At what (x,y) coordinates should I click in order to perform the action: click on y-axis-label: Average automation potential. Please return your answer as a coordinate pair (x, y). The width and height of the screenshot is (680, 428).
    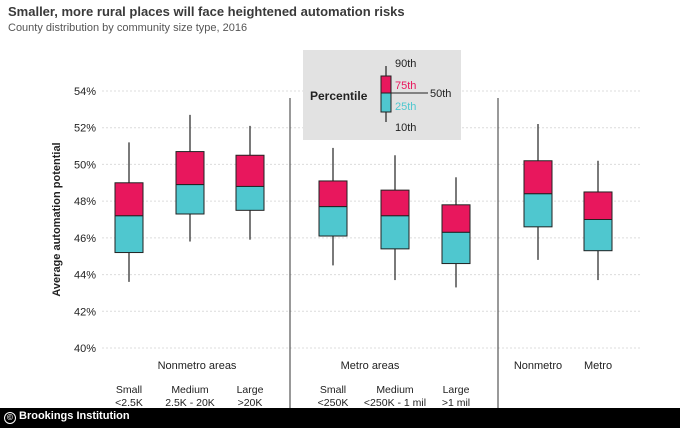
    Looking at the image, I should click on (57, 219).